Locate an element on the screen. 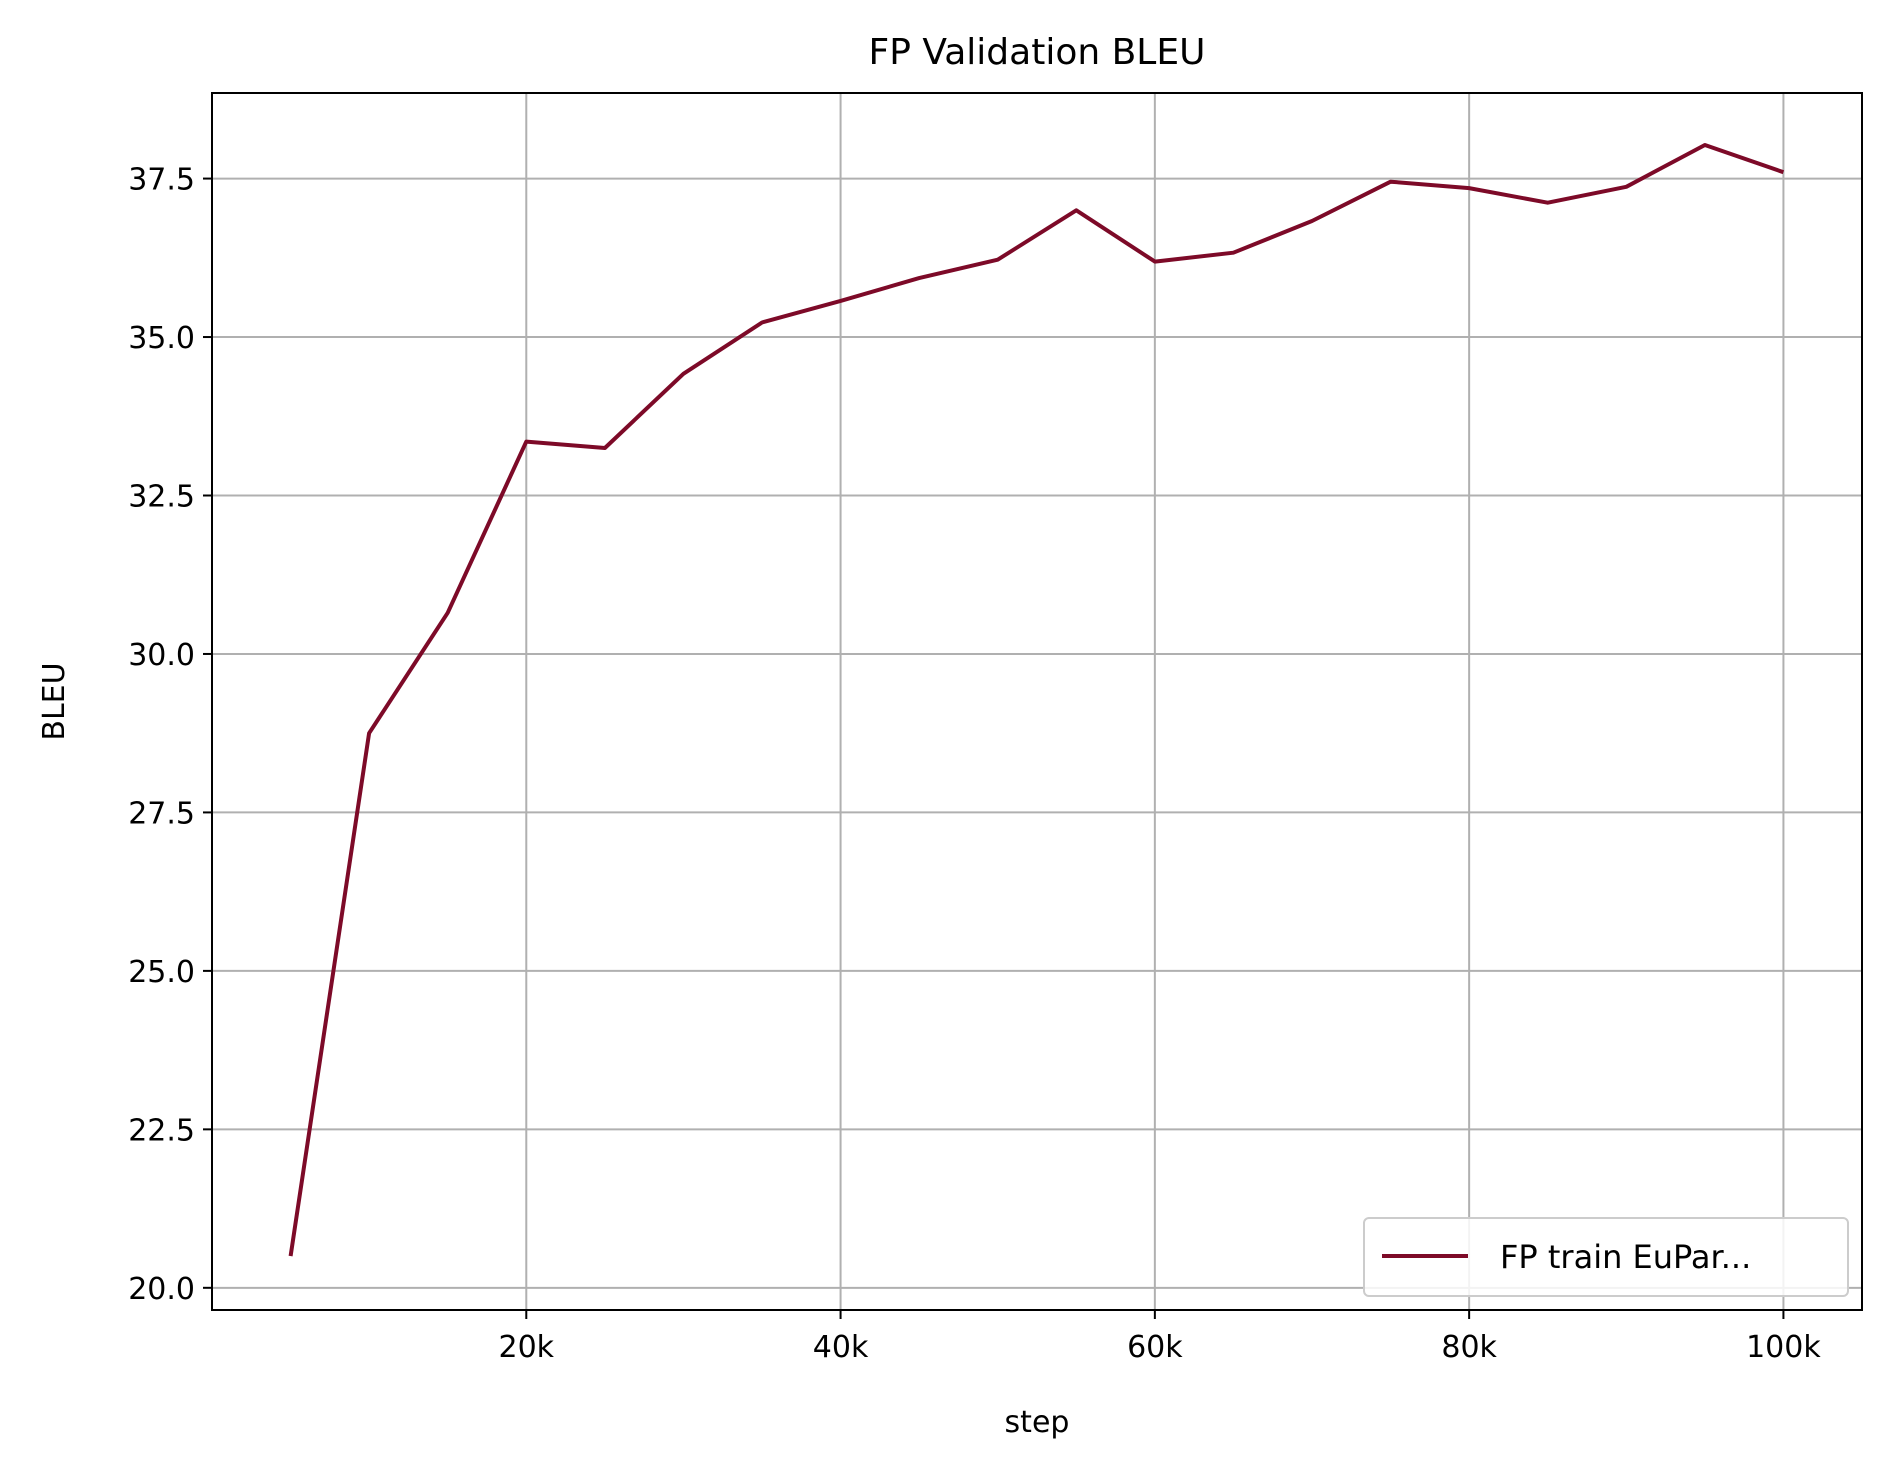 This screenshot has height=1470, width=1890. x-tick-label: 60k is located at coordinates (1155, 1347).